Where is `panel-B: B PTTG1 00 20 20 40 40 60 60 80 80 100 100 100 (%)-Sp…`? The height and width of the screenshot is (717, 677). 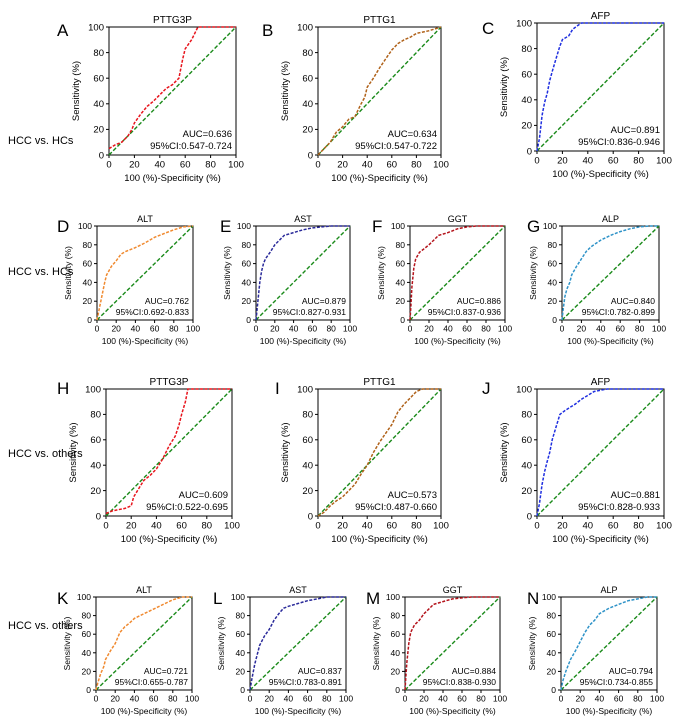
panel-B: B PTTG1 00 20 20 40 40 60 60 80 80 100 100 100 (%)-Sp… is located at coordinates (355, 99).